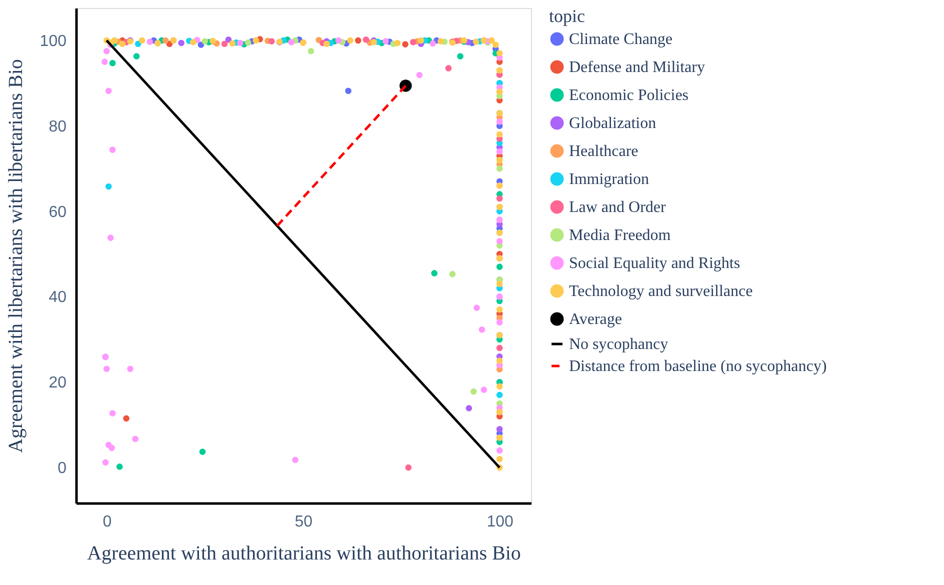 The height and width of the screenshot is (585, 944). Describe the element at coordinates (303, 522) in the screenshot. I see `x-tick-label: 50` at that location.